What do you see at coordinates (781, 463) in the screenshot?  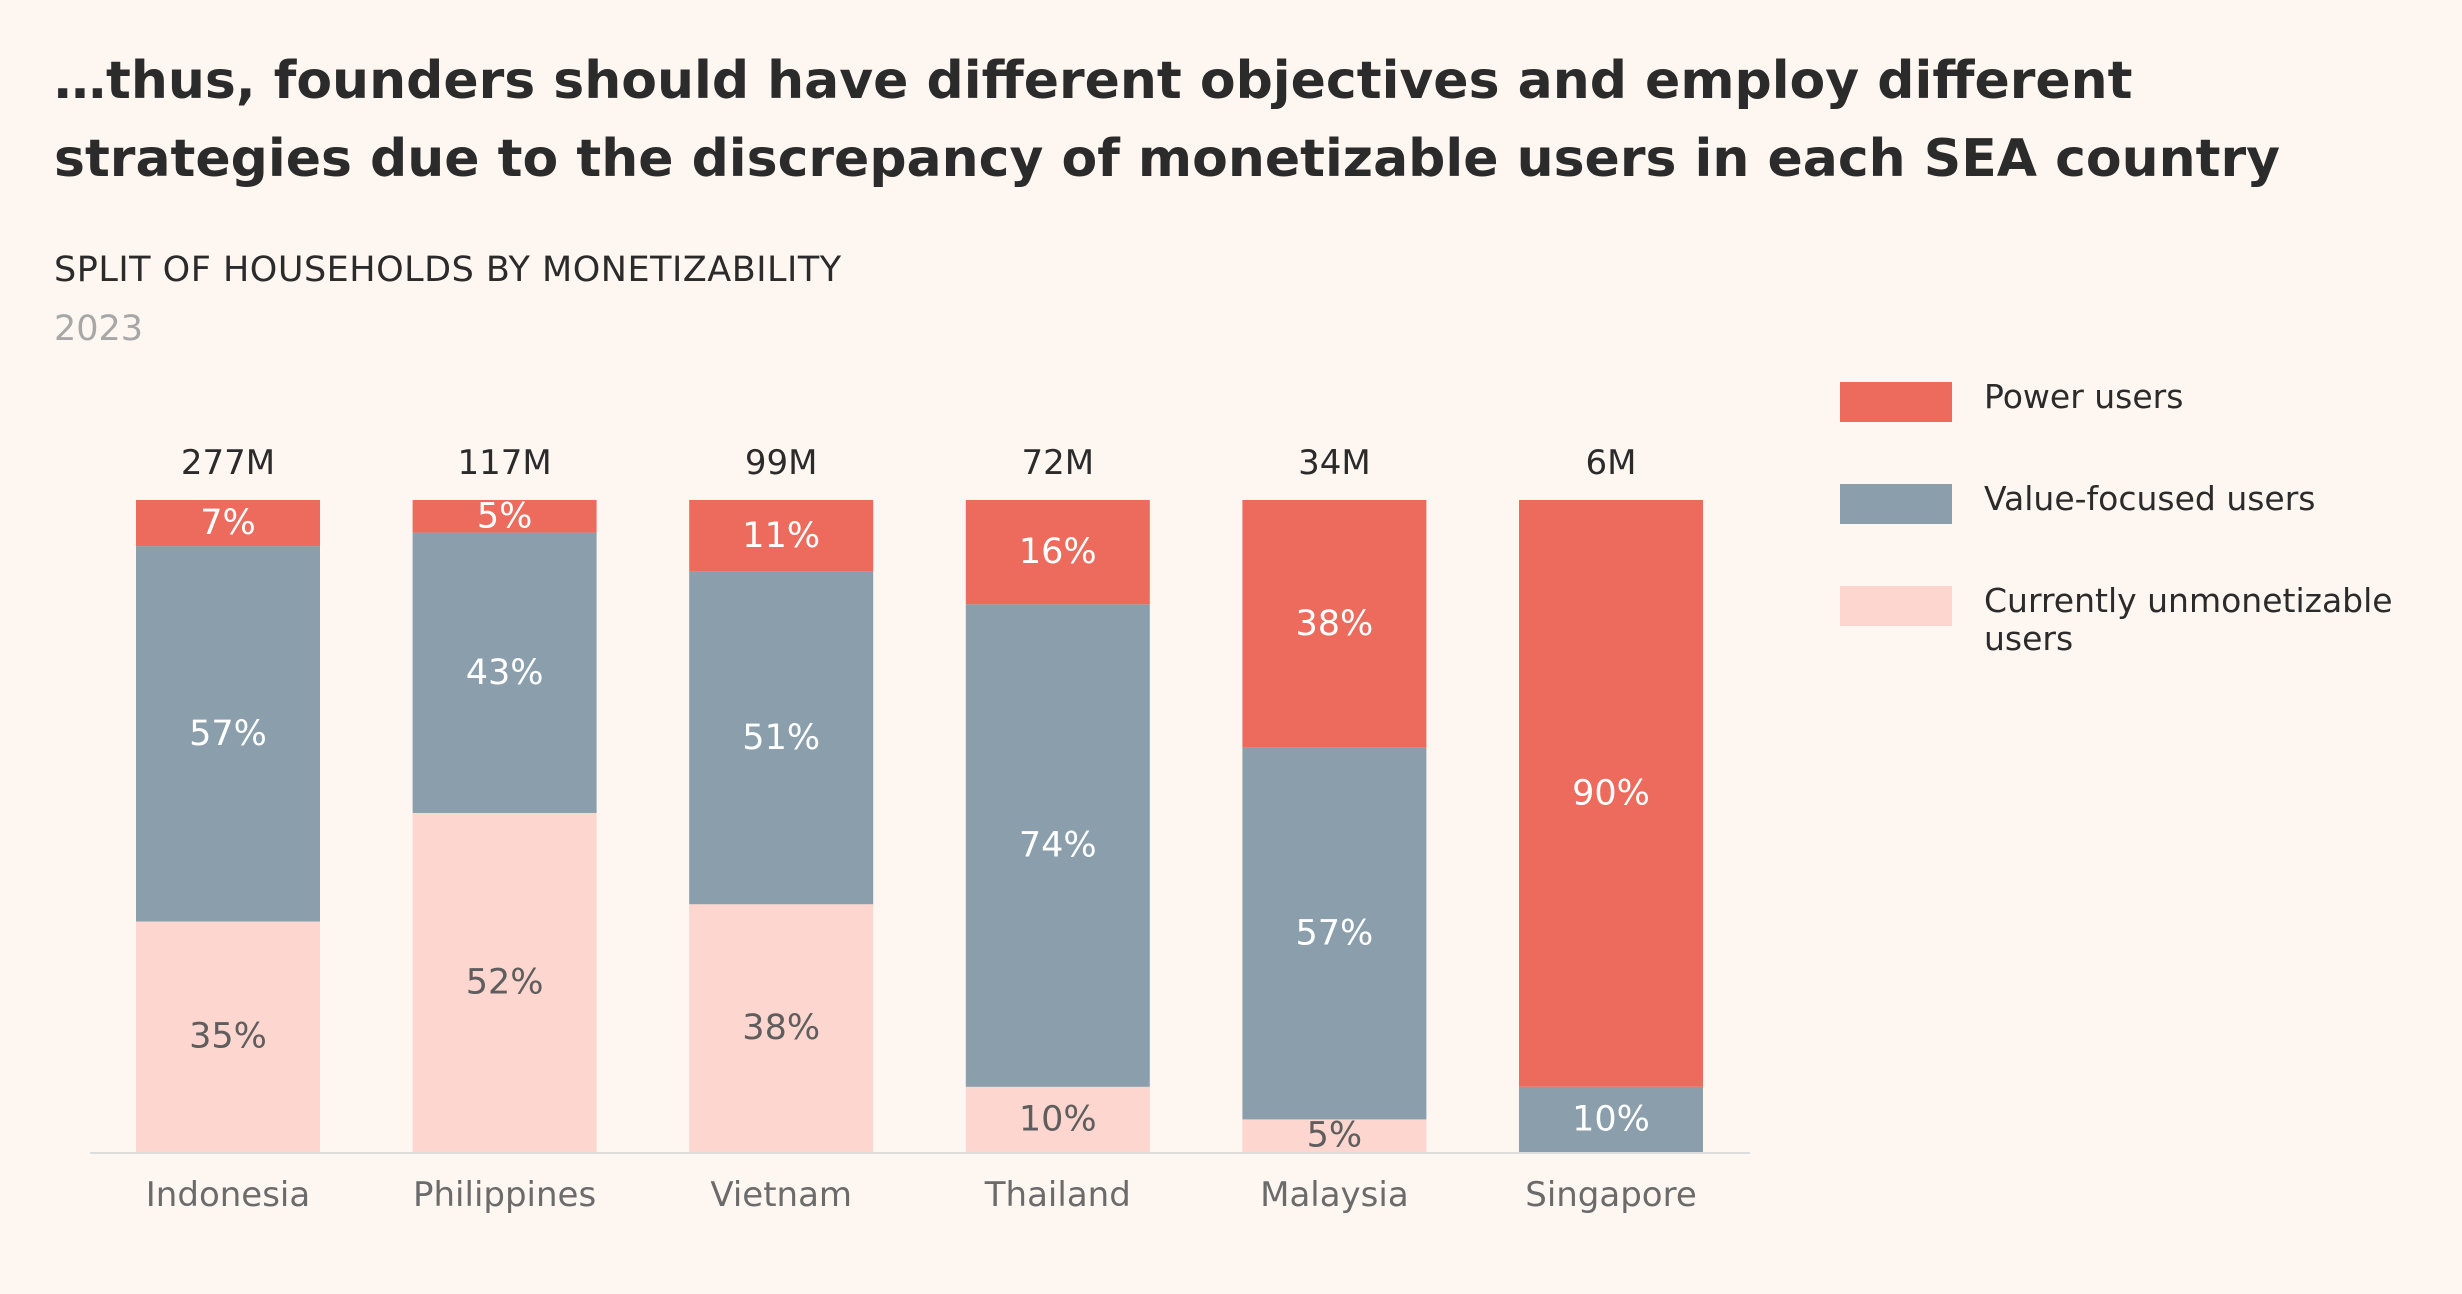 I see `total-label-vietnam: 99M` at bounding box center [781, 463].